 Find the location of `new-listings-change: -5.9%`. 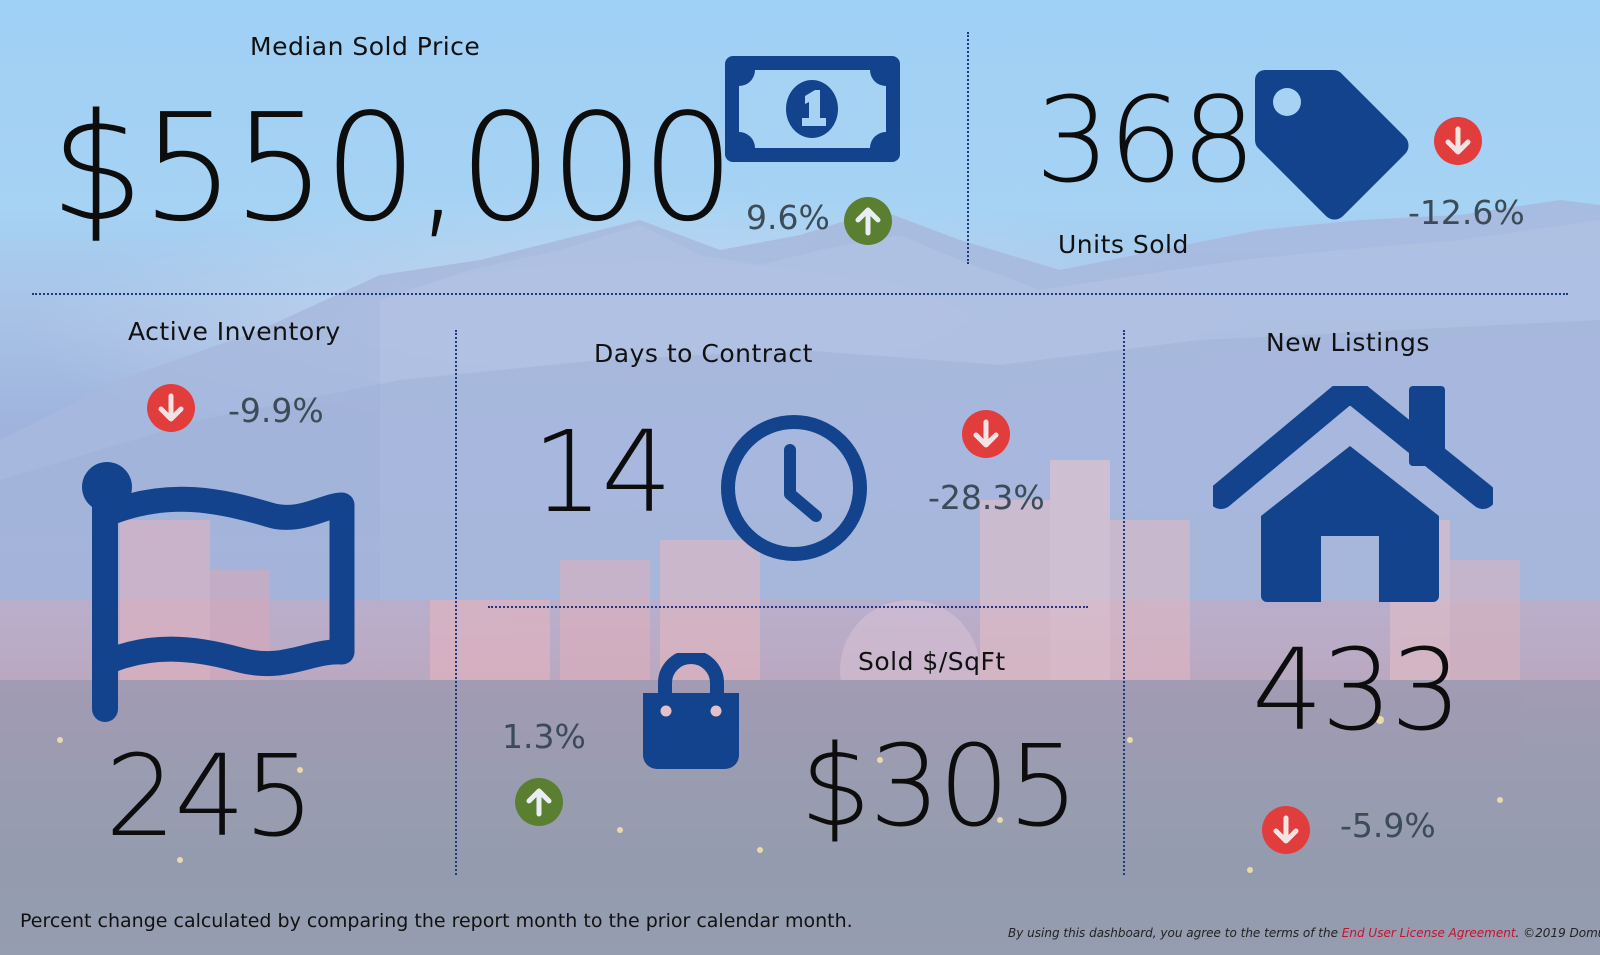

new-listings-change: -5.9% is located at coordinates (1388, 825).